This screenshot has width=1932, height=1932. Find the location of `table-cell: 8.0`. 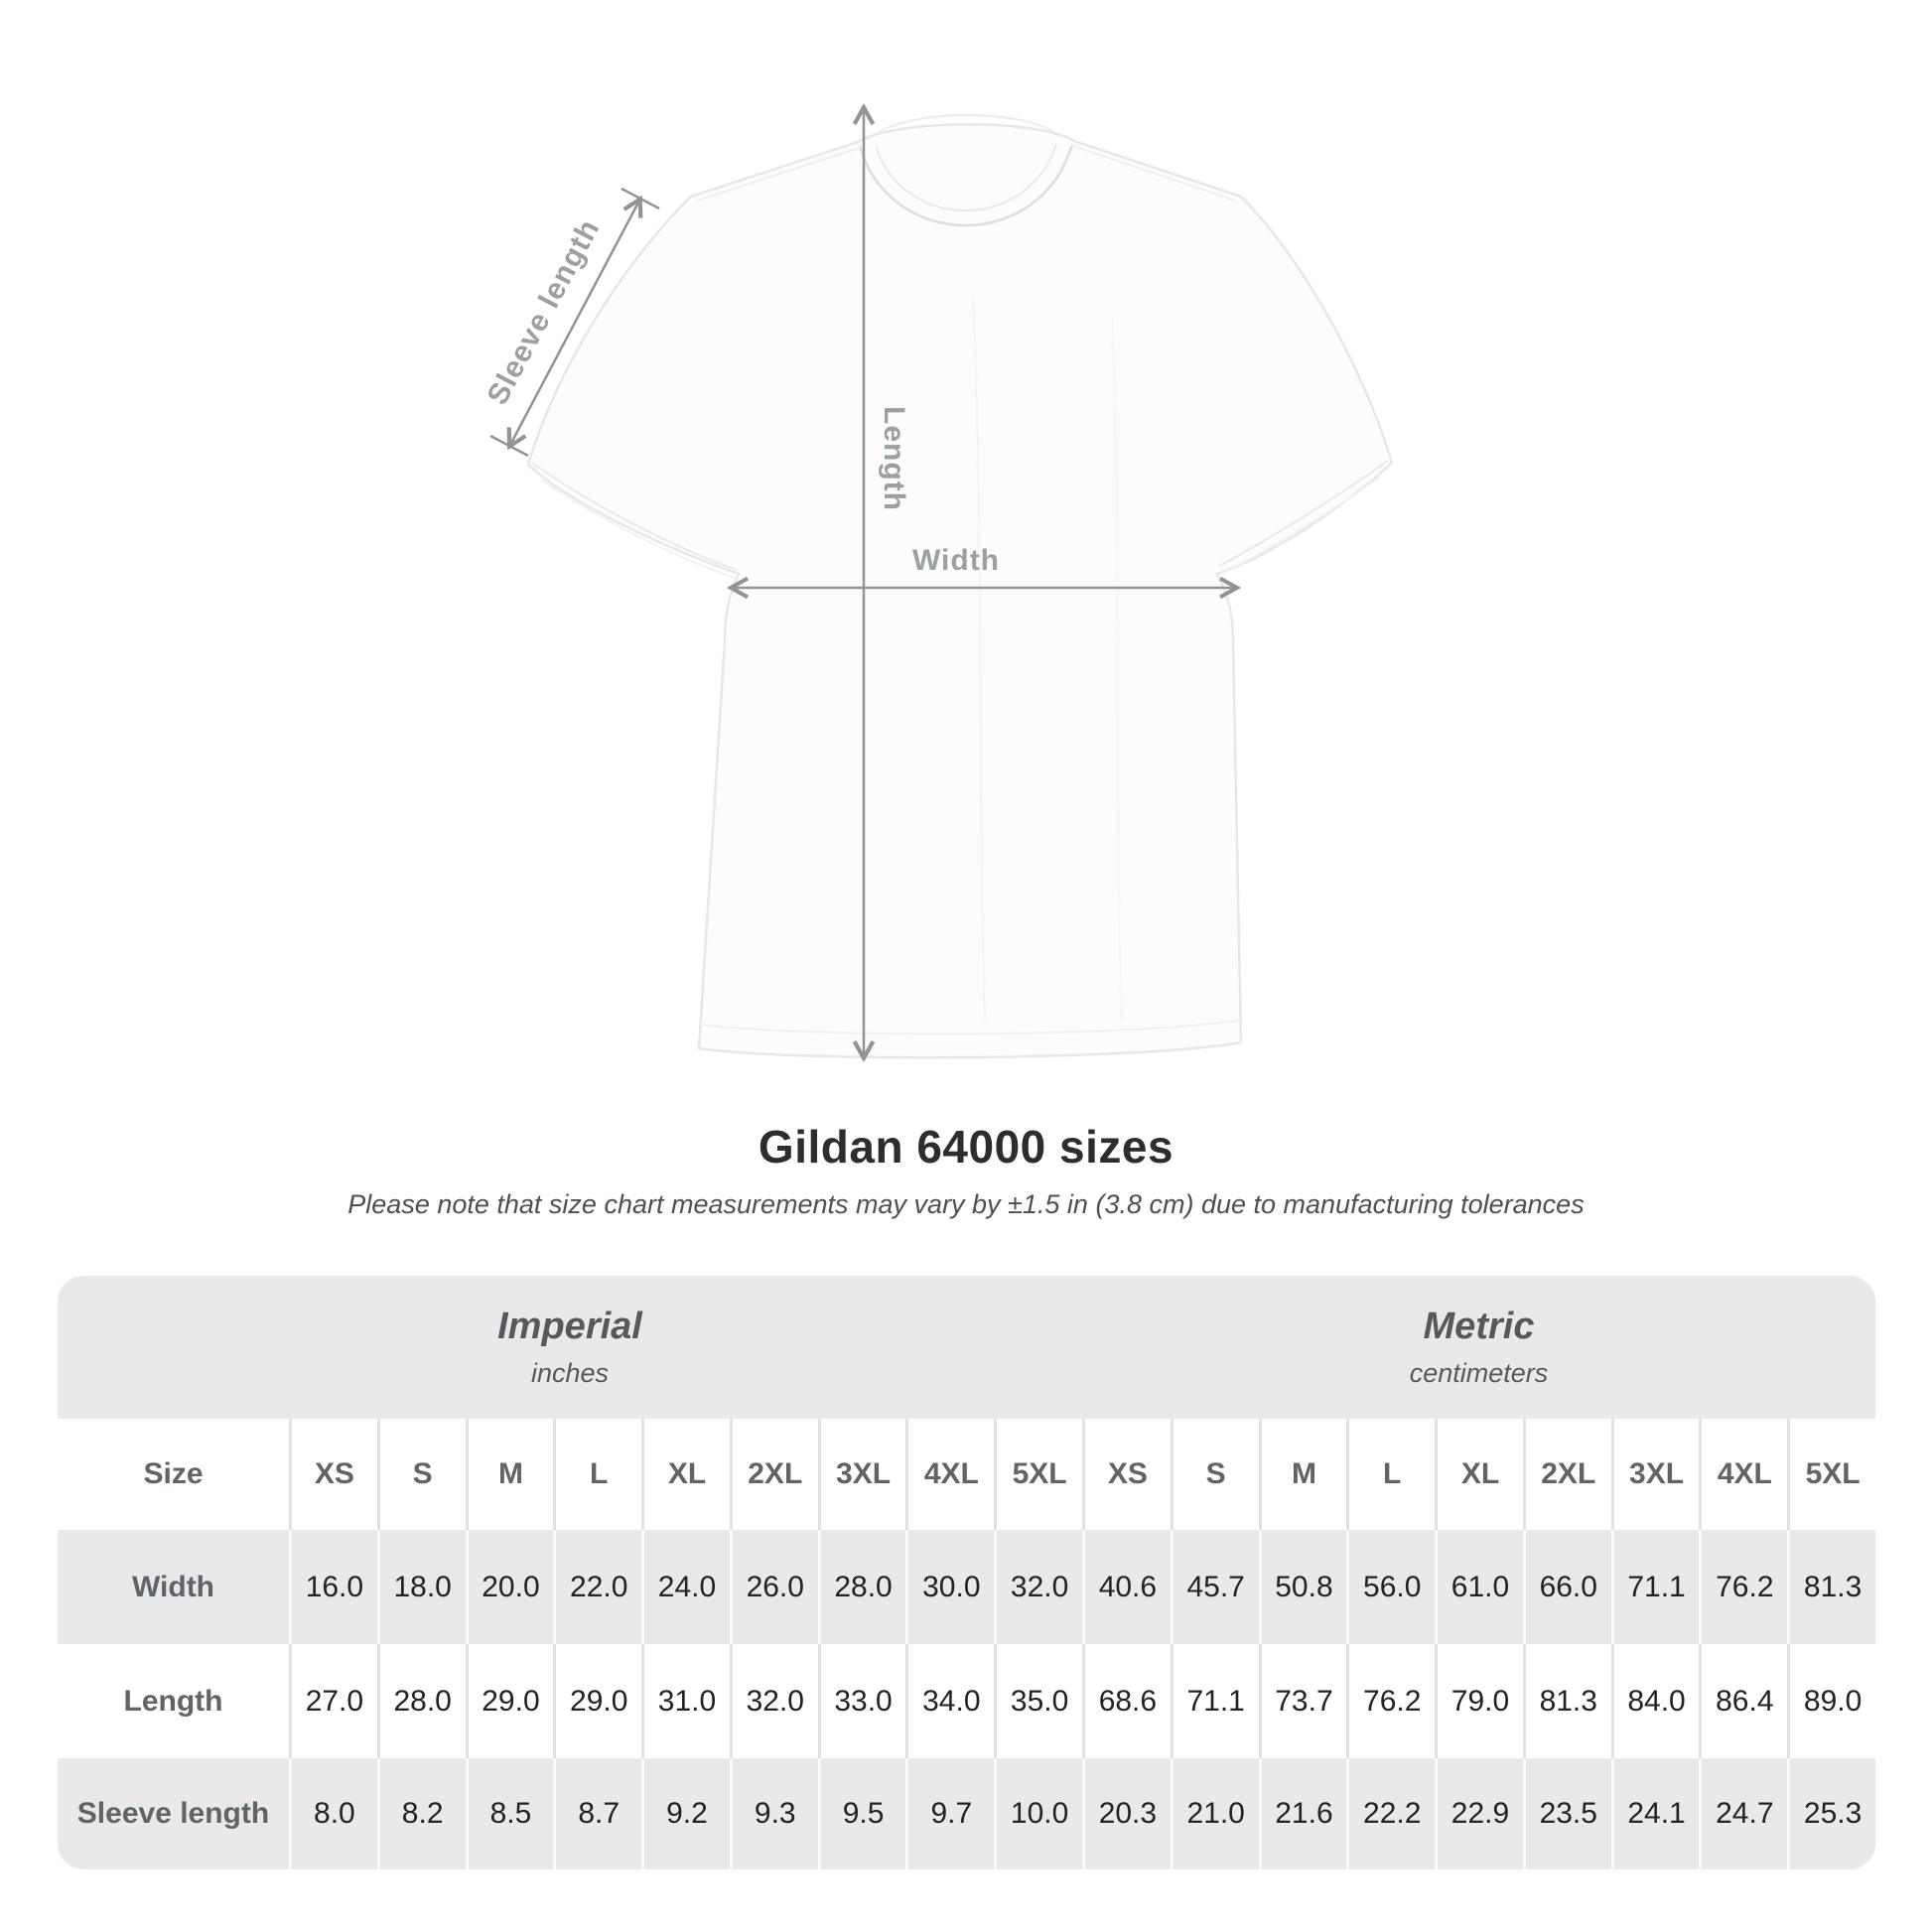

table-cell: 8.0 is located at coordinates (334, 1814).